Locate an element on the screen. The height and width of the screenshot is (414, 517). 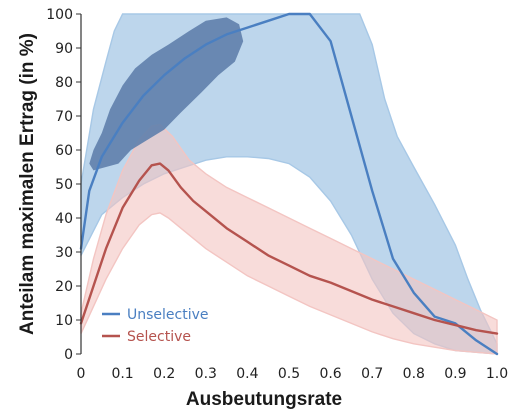
core-region-unselective is located at coordinates (166, 94).